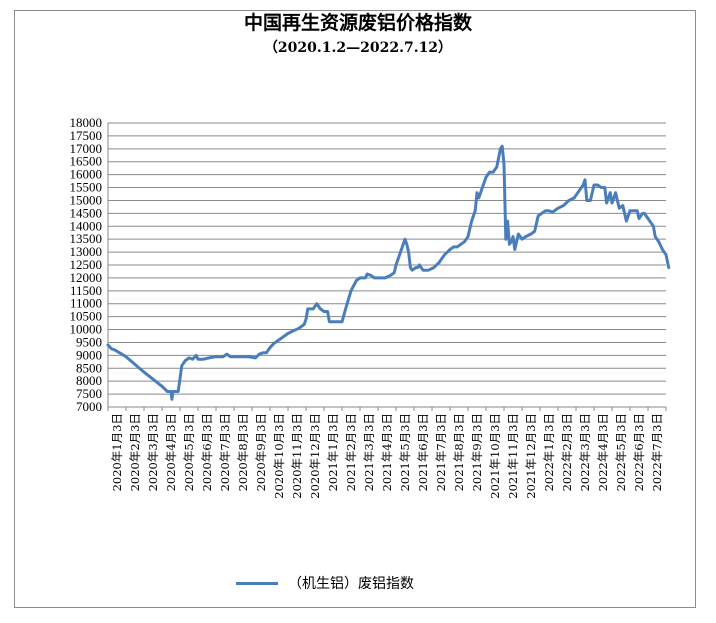 Image resolution: width=716 pixels, height=623 pixels. Describe the element at coordinates (117, 452) in the screenshot. I see `x-tick-label: 2020年1月3日` at that location.